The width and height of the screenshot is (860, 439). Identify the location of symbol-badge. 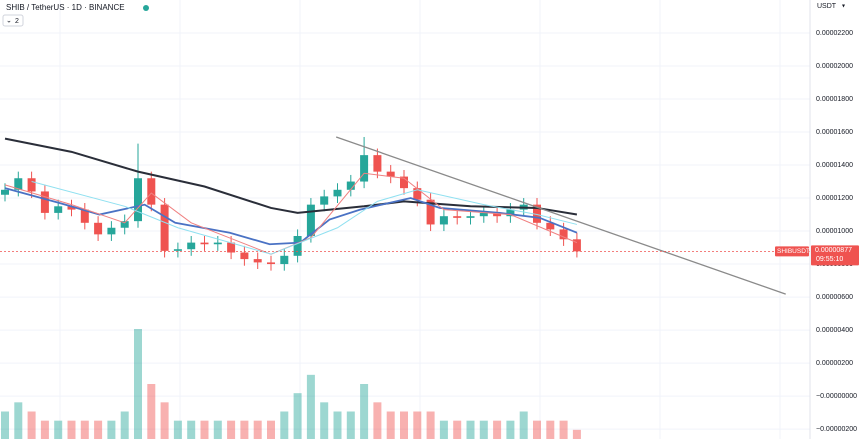
(792, 251).